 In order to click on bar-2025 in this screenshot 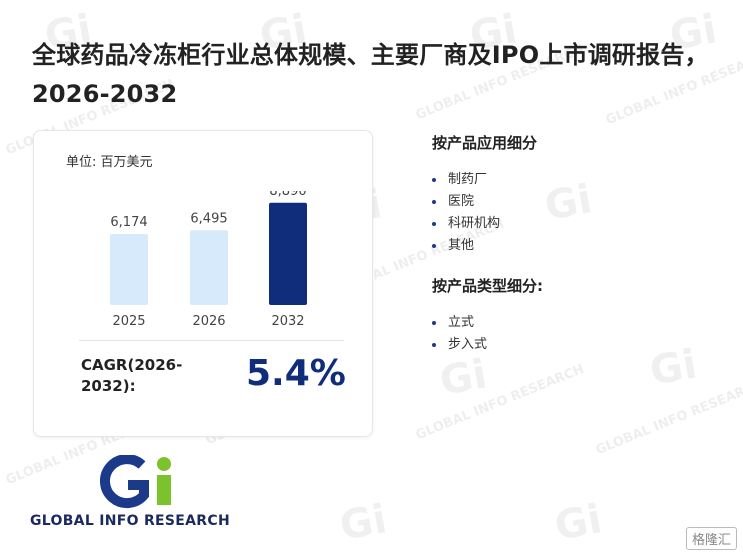, I will do `click(129, 269)`.